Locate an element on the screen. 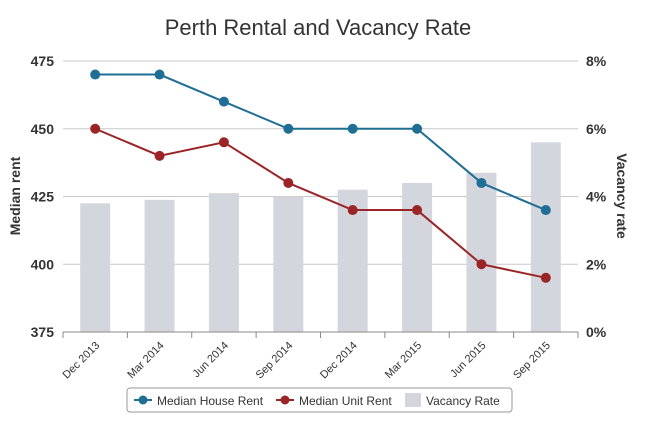 This screenshot has height=436, width=645. legend-house-marker-icon is located at coordinates (143, 400).